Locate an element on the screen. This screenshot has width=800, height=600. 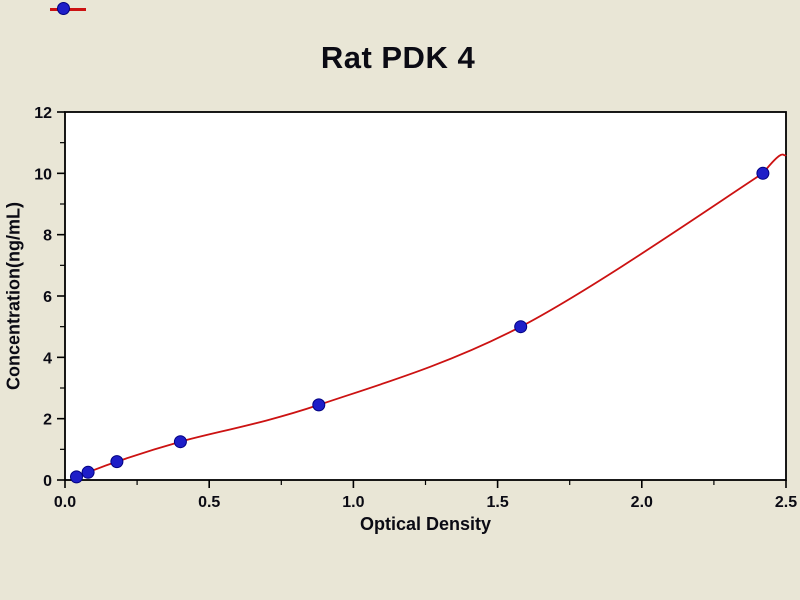
y-tick-label: 10 is located at coordinates (43, 174).